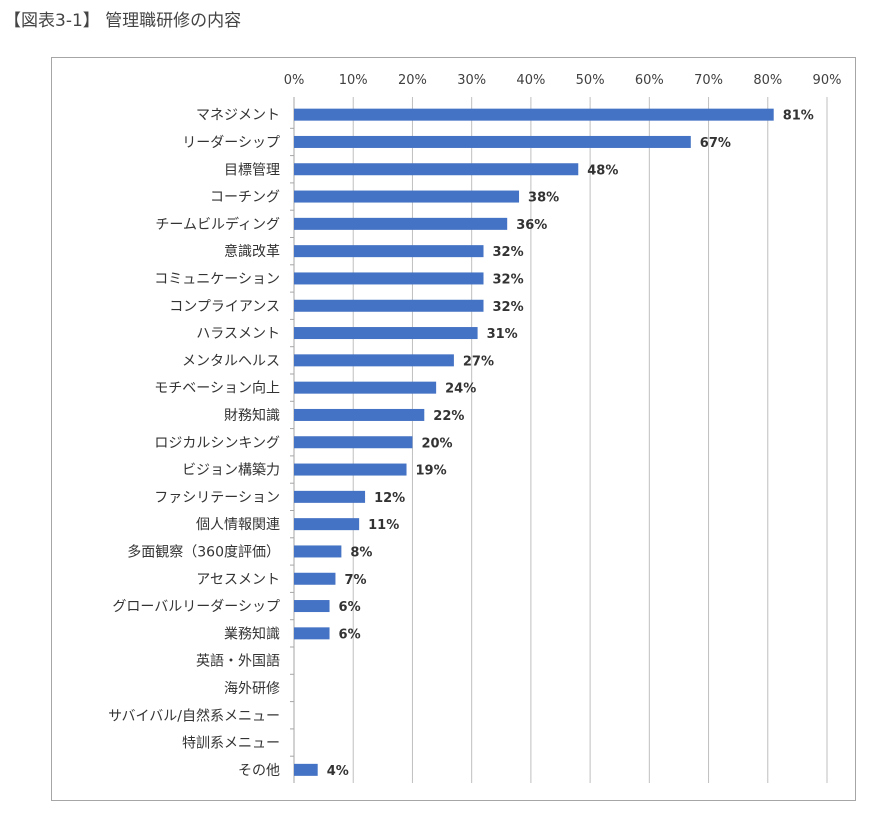 The width and height of the screenshot is (877, 814). What do you see at coordinates (531, 225) in the screenshot?
I see `data-label: 36%` at bounding box center [531, 225].